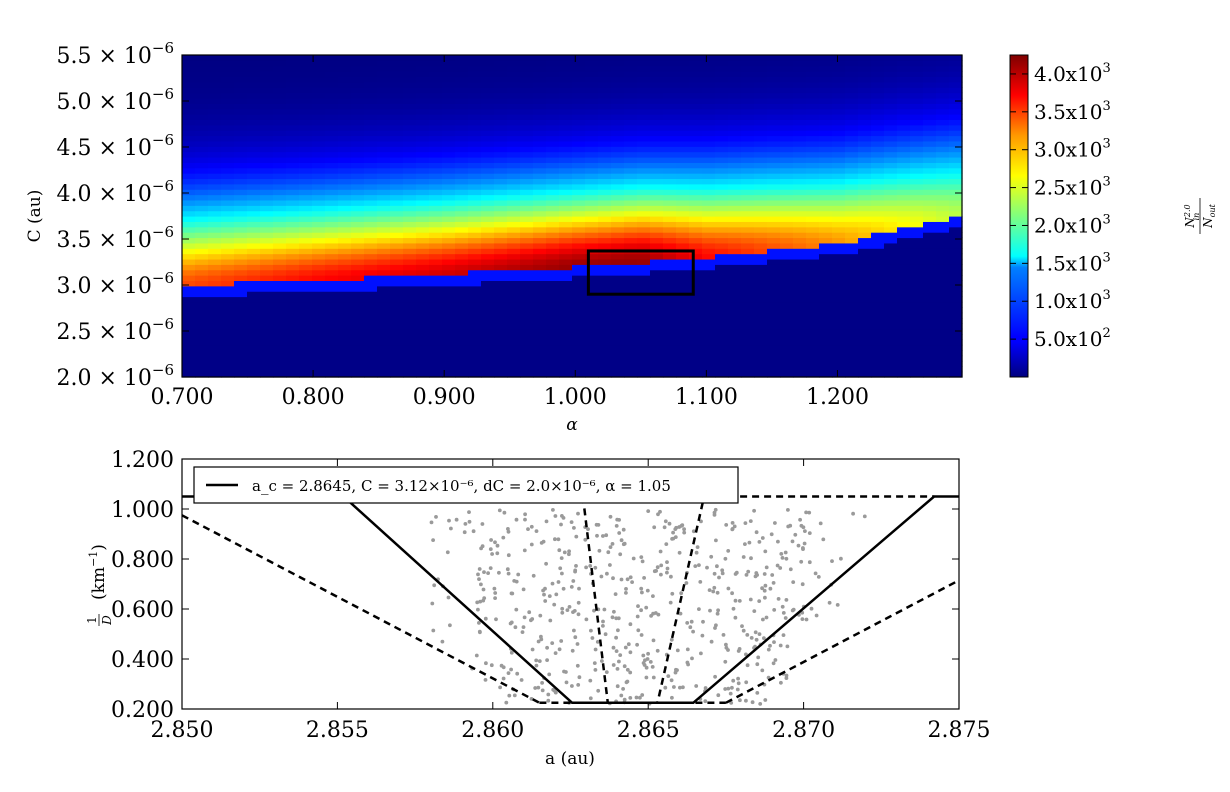 The image size is (1230, 792). What do you see at coordinates (1072, 300) in the screenshot?
I see `colorbar-tick-label: 1.0x103` at bounding box center [1072, 300].